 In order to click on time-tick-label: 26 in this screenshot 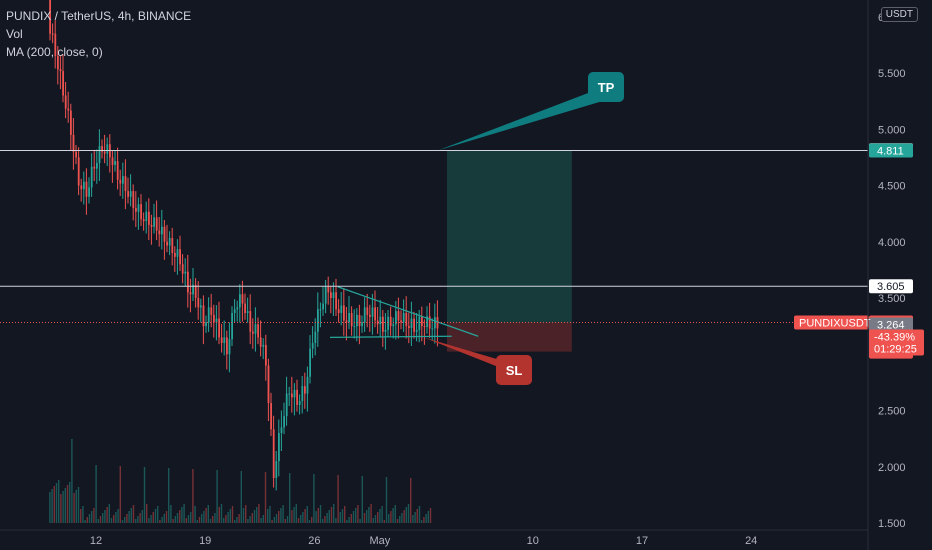, I will do `click(314, 541)`.